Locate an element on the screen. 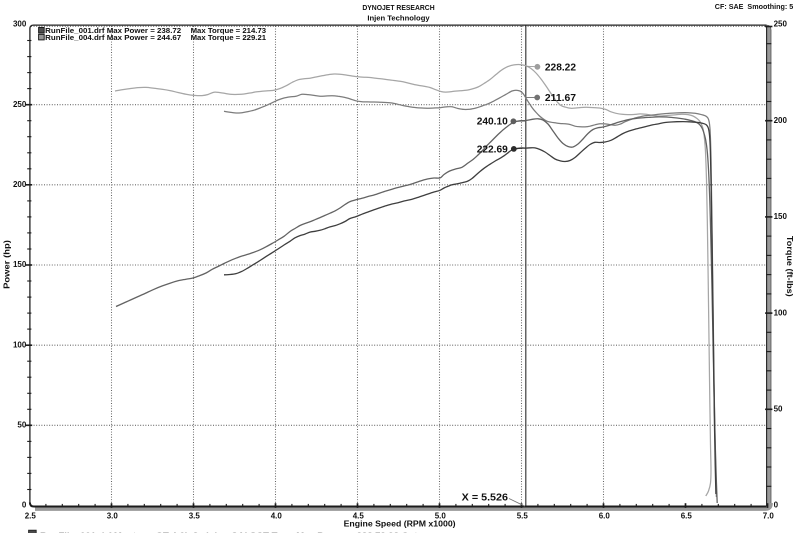 The width and height of the screenshot is (800, 533). svg-text:RunFile_004.drf Max Power = 24: RunFile_004.drf Max Power = 244.67 is located at coordinates (113, 37).